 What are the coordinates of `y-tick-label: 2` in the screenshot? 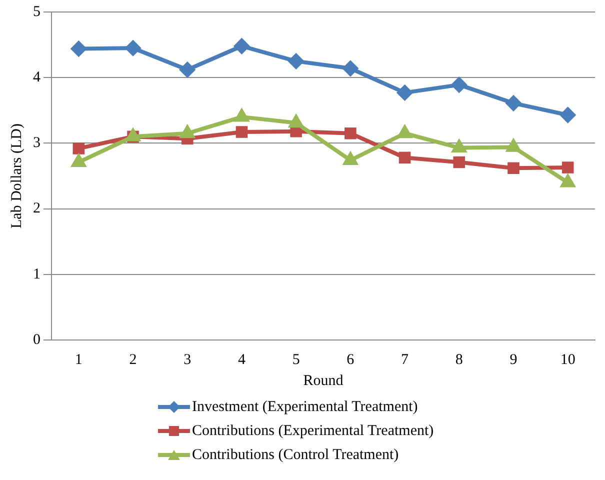 It's located at (36, 208).